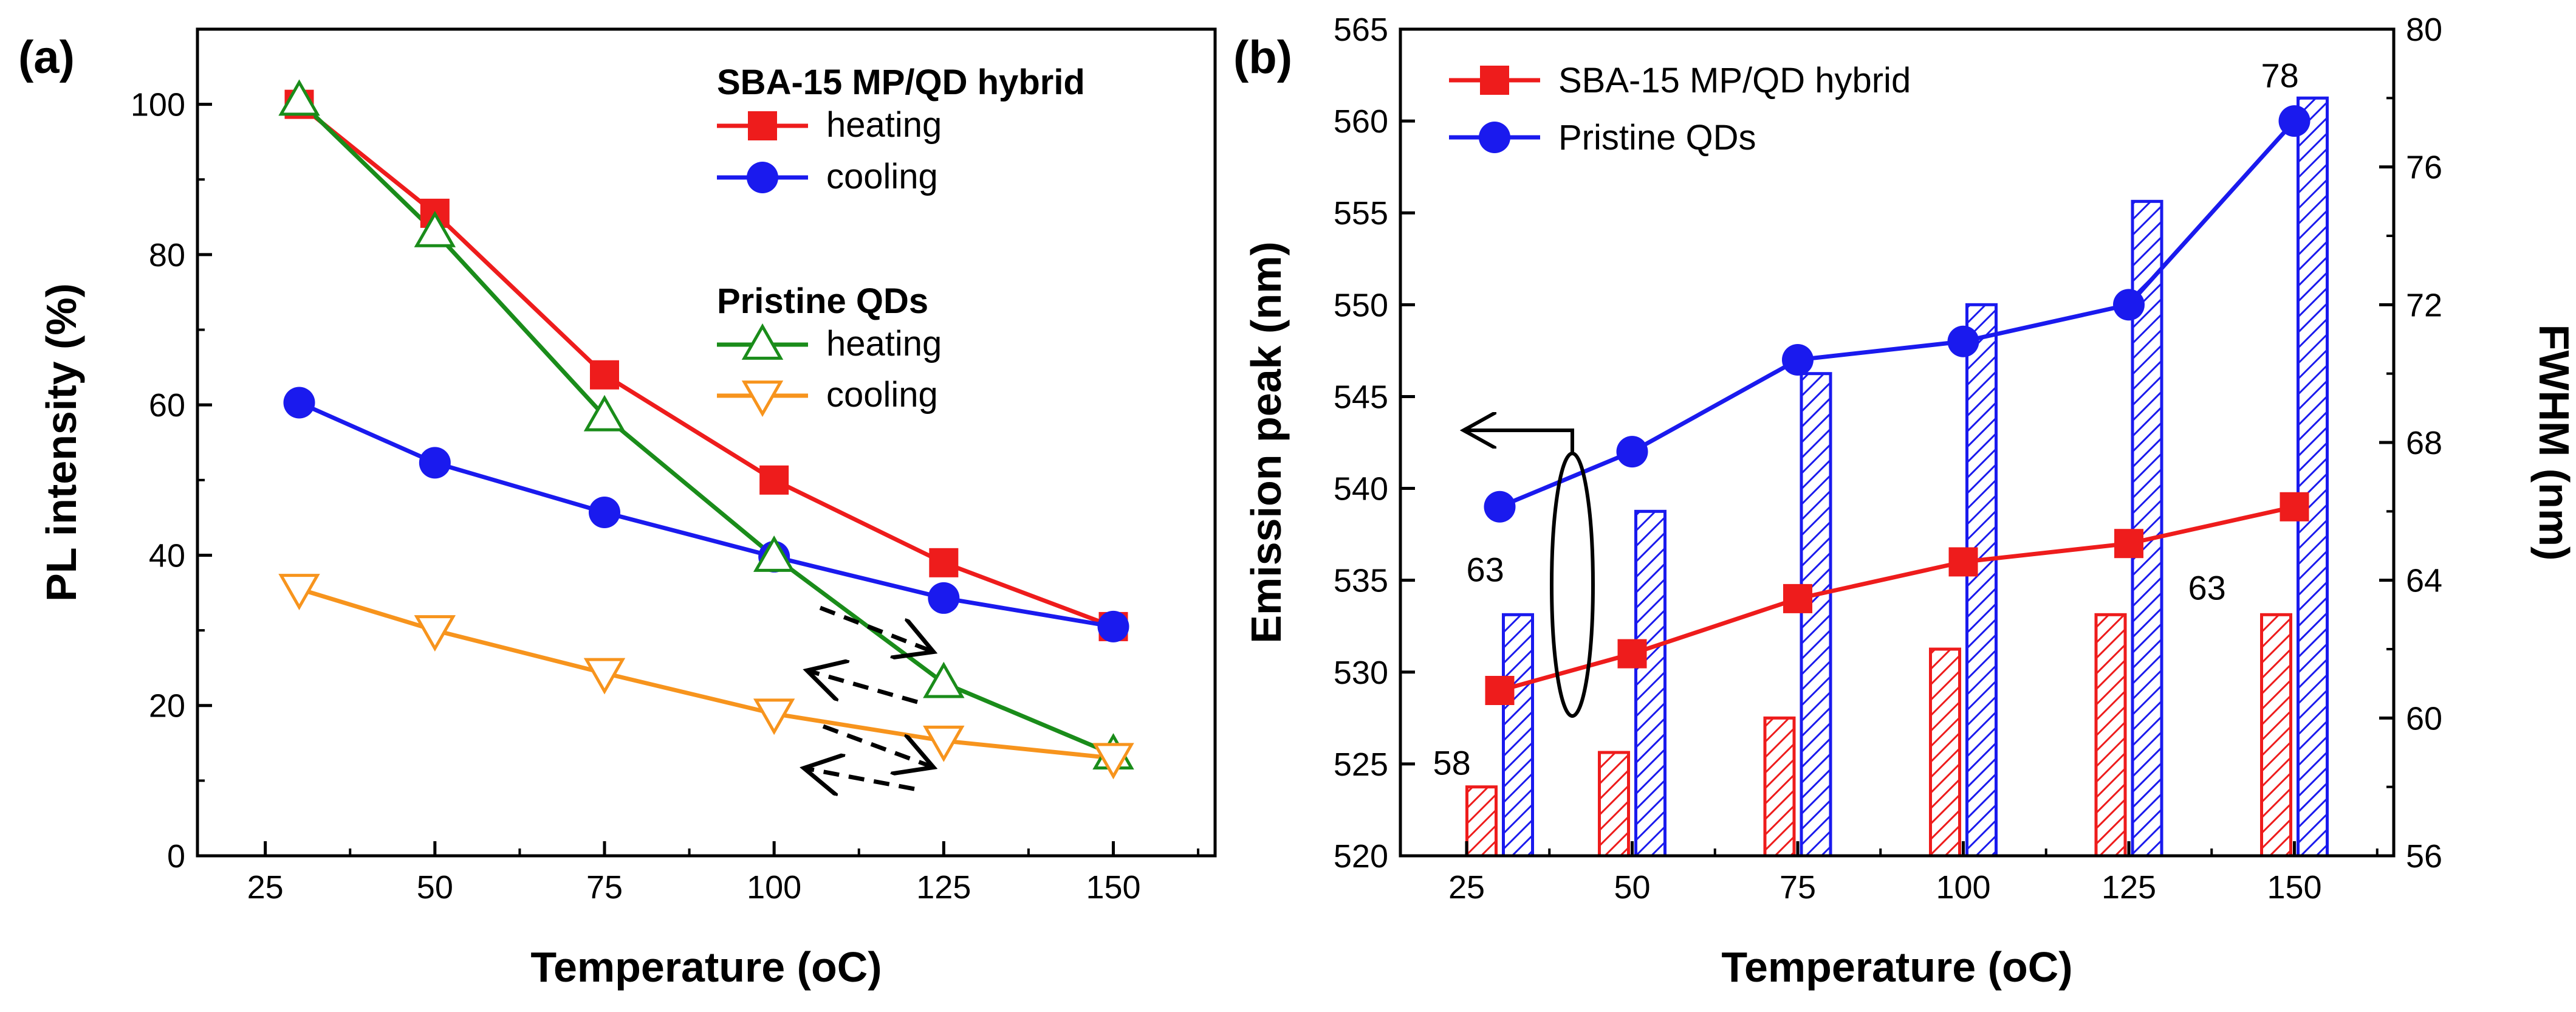  What do you see at coordinates (774, 887) in the screenshot?
I see `x-tick-label-a: 100` at bounding box center [774, 887].